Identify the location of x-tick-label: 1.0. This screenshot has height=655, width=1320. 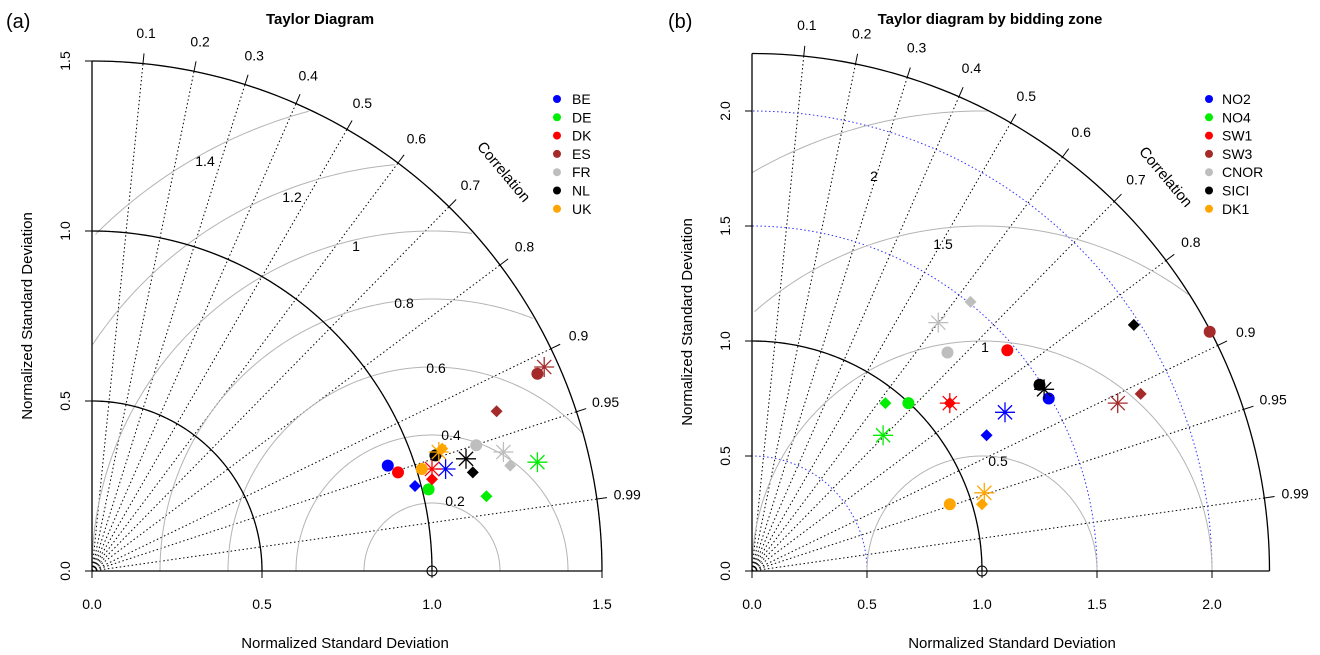
(432, 604).